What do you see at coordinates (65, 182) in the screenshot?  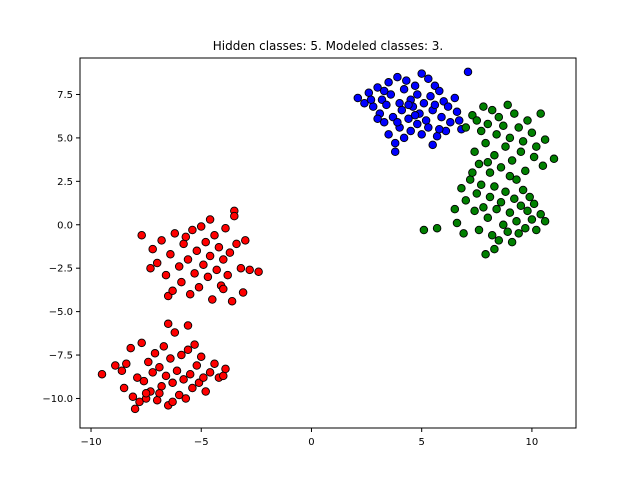 I see `y-tick-label: 2.5` at bounding box center [65, 182].